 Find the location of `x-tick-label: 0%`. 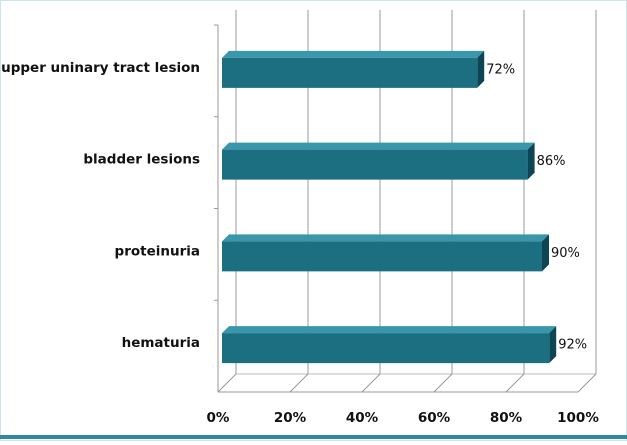

x-tick-label: 0% is located at coordinates (218, 418).